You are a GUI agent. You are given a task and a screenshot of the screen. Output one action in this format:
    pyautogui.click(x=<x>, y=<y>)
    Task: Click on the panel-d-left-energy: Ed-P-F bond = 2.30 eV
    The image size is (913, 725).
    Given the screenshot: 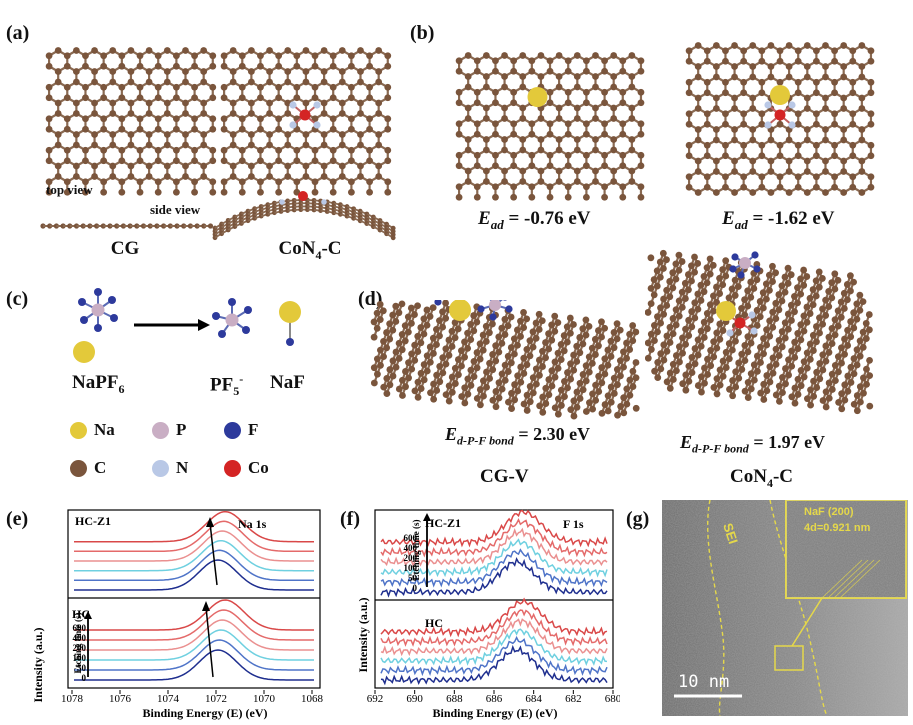 What is the action you would take?
    pyautogui.click(x=517, y=436)
    